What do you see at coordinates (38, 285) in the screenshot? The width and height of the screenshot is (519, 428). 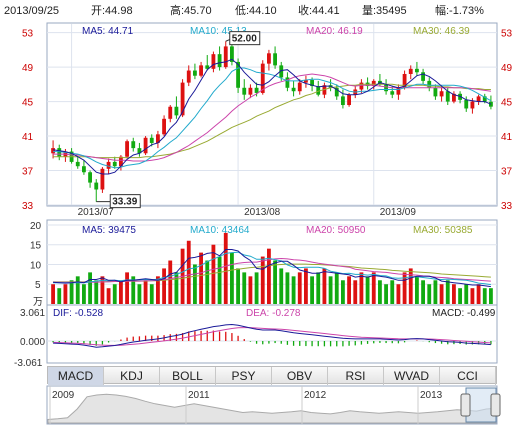 I see `volume-tick-label: 5` at bounding box center [38, 285].